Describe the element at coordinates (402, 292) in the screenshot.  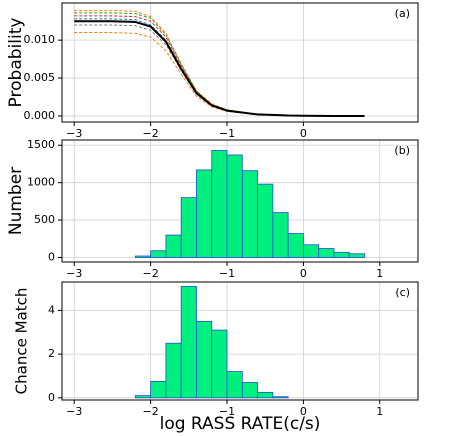
I see `panel-annotation: (c)` at that location.